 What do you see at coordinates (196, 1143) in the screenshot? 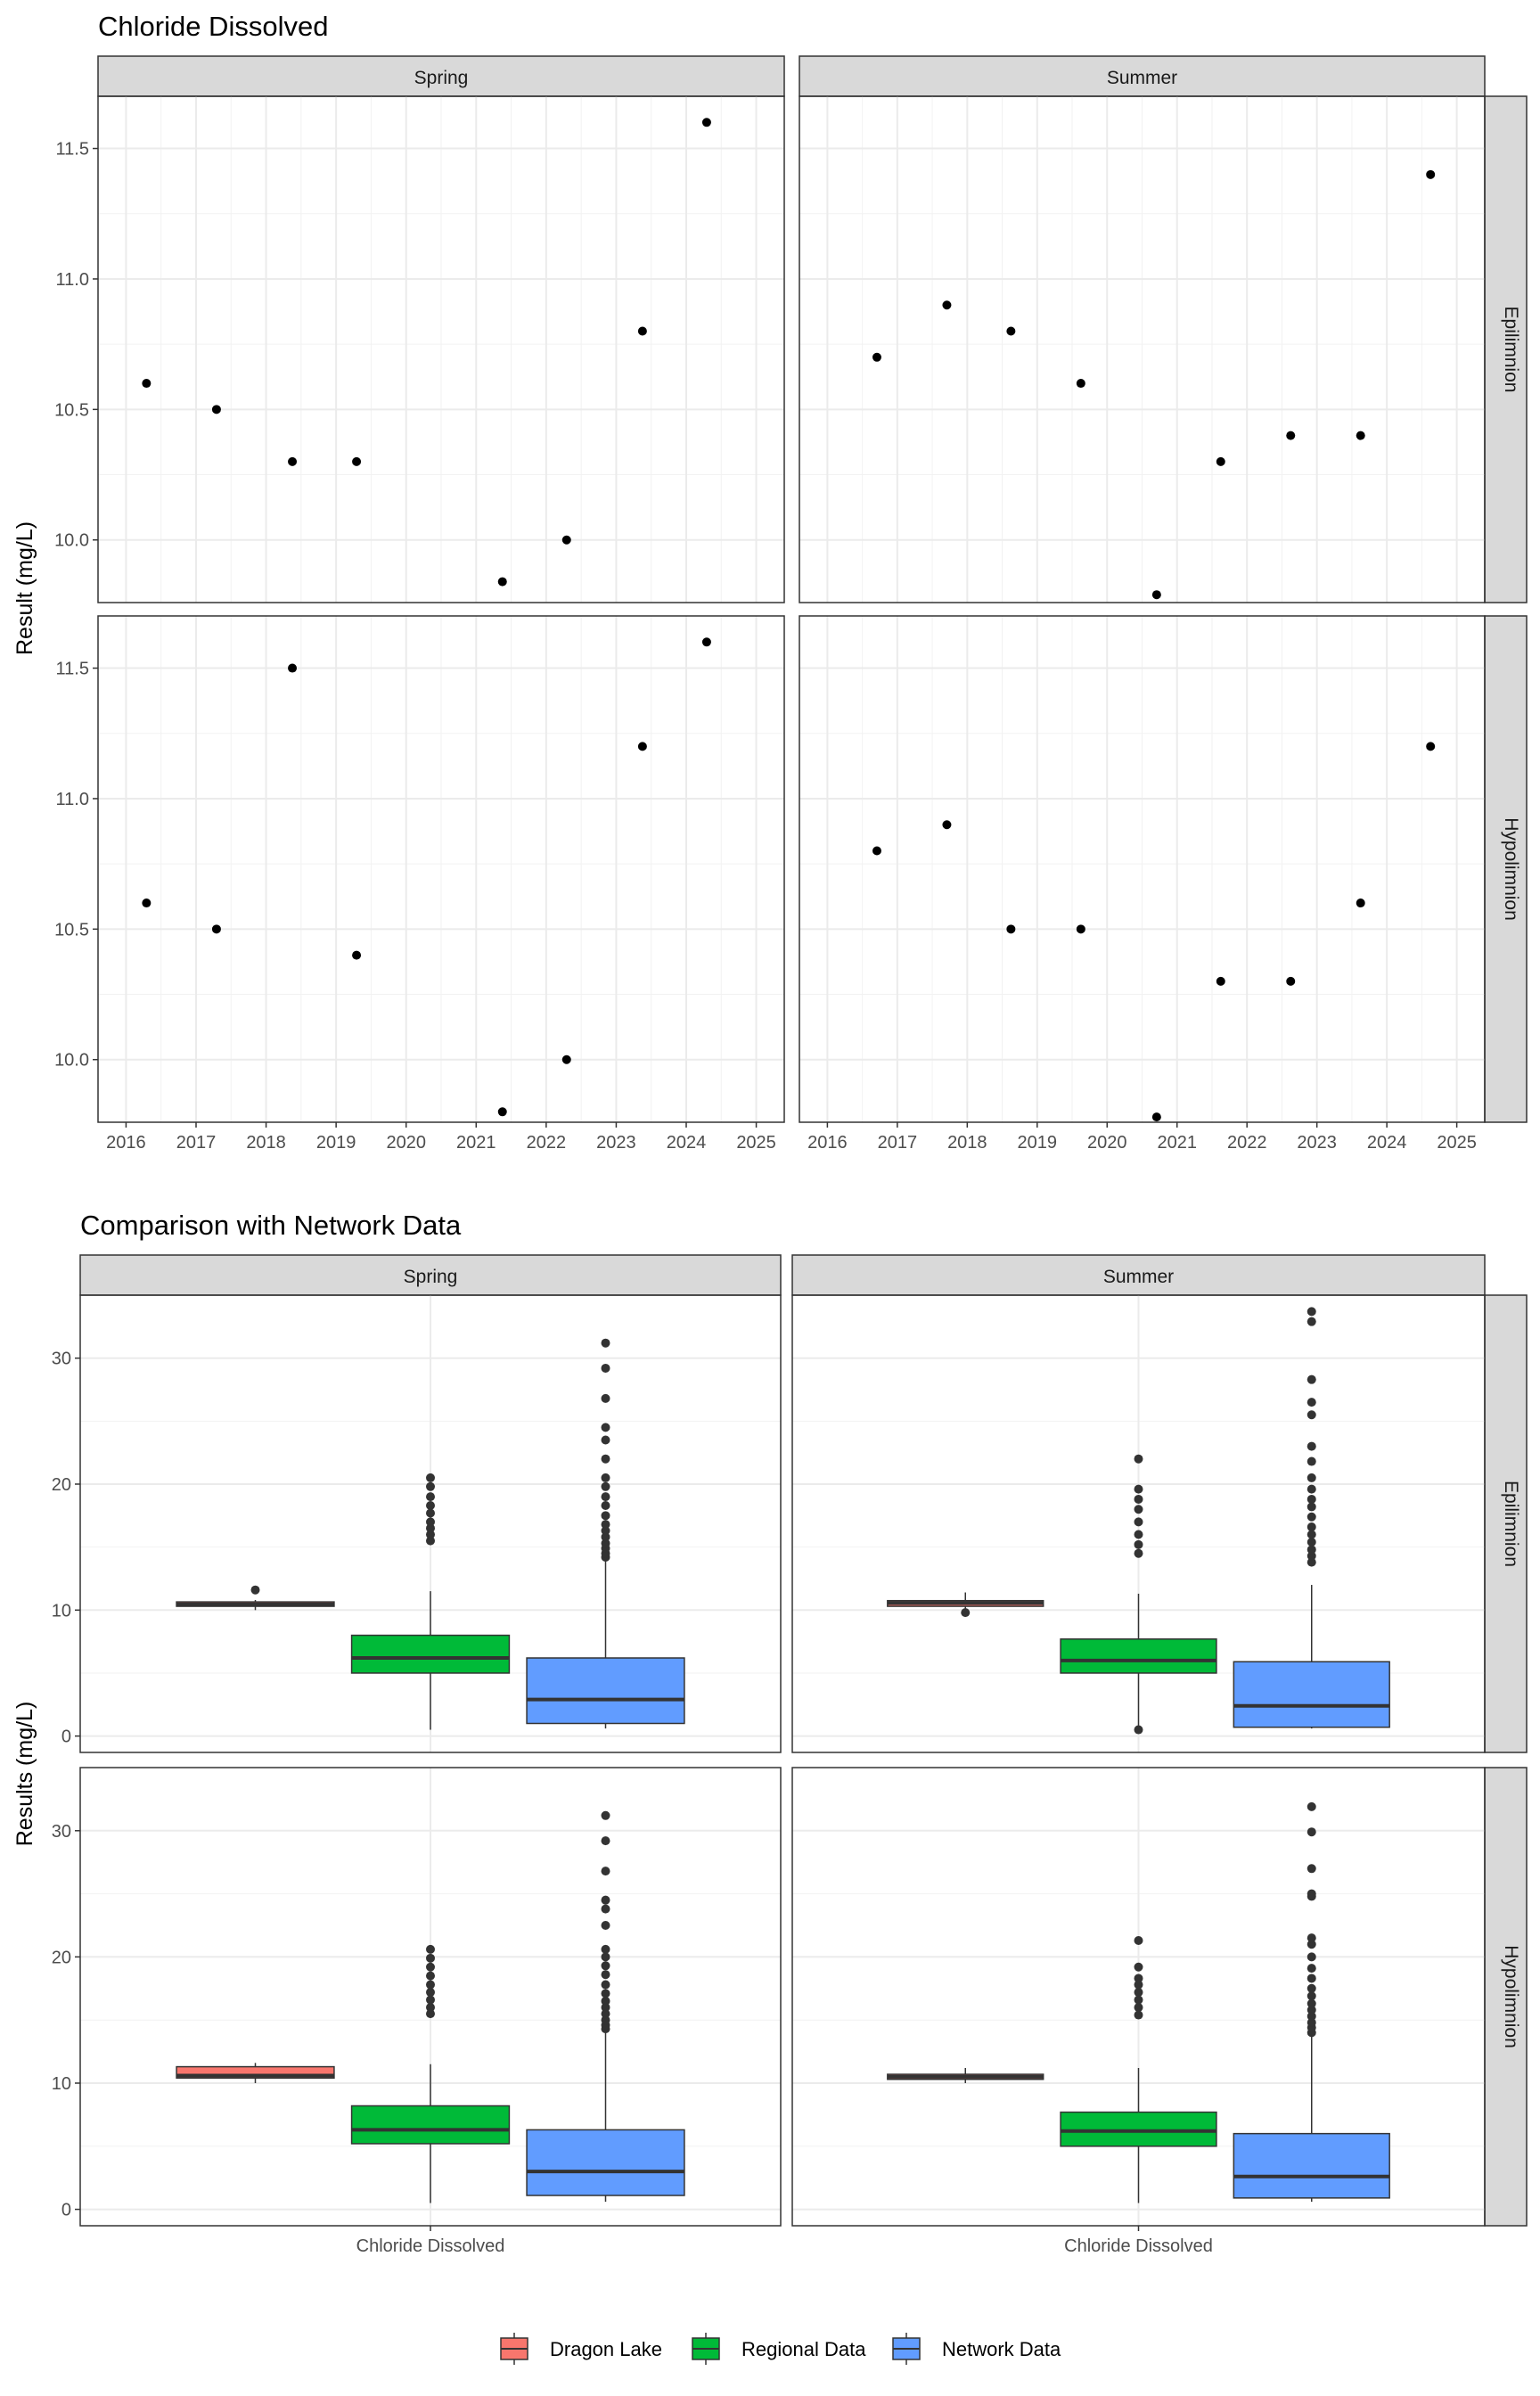
I see `x-tick-label: 2017` at bounding box center [196, 1143].